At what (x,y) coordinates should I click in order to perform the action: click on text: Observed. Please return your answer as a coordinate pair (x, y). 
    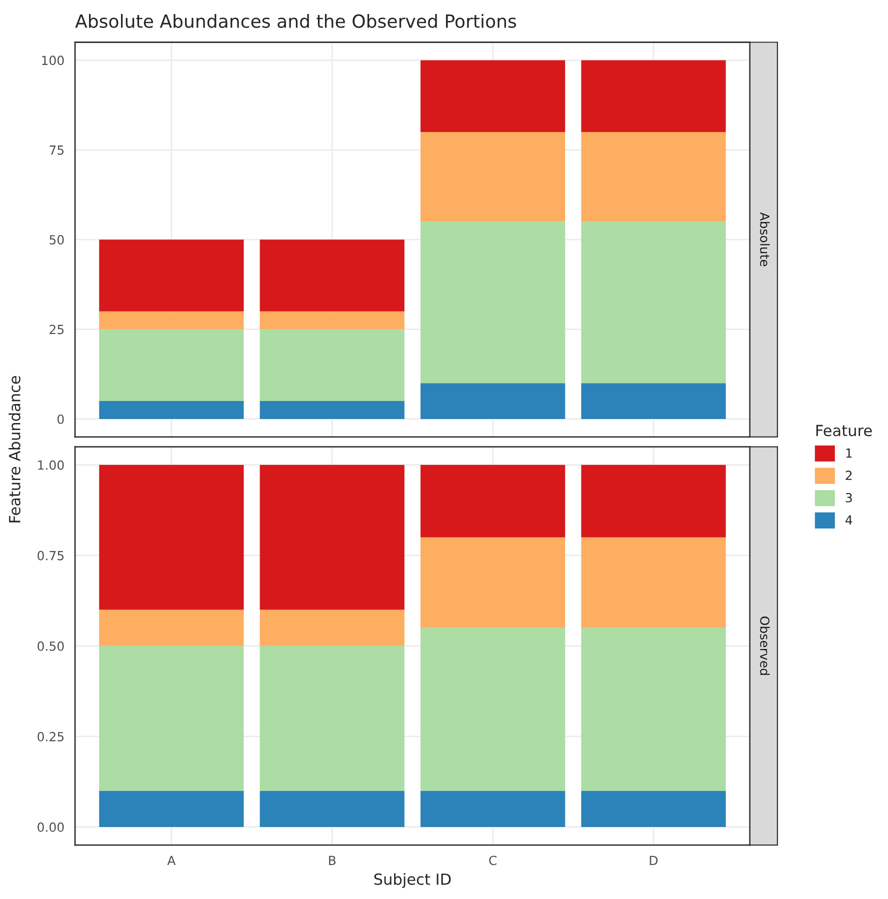
    Looking at the image, I should click on (765, 645).